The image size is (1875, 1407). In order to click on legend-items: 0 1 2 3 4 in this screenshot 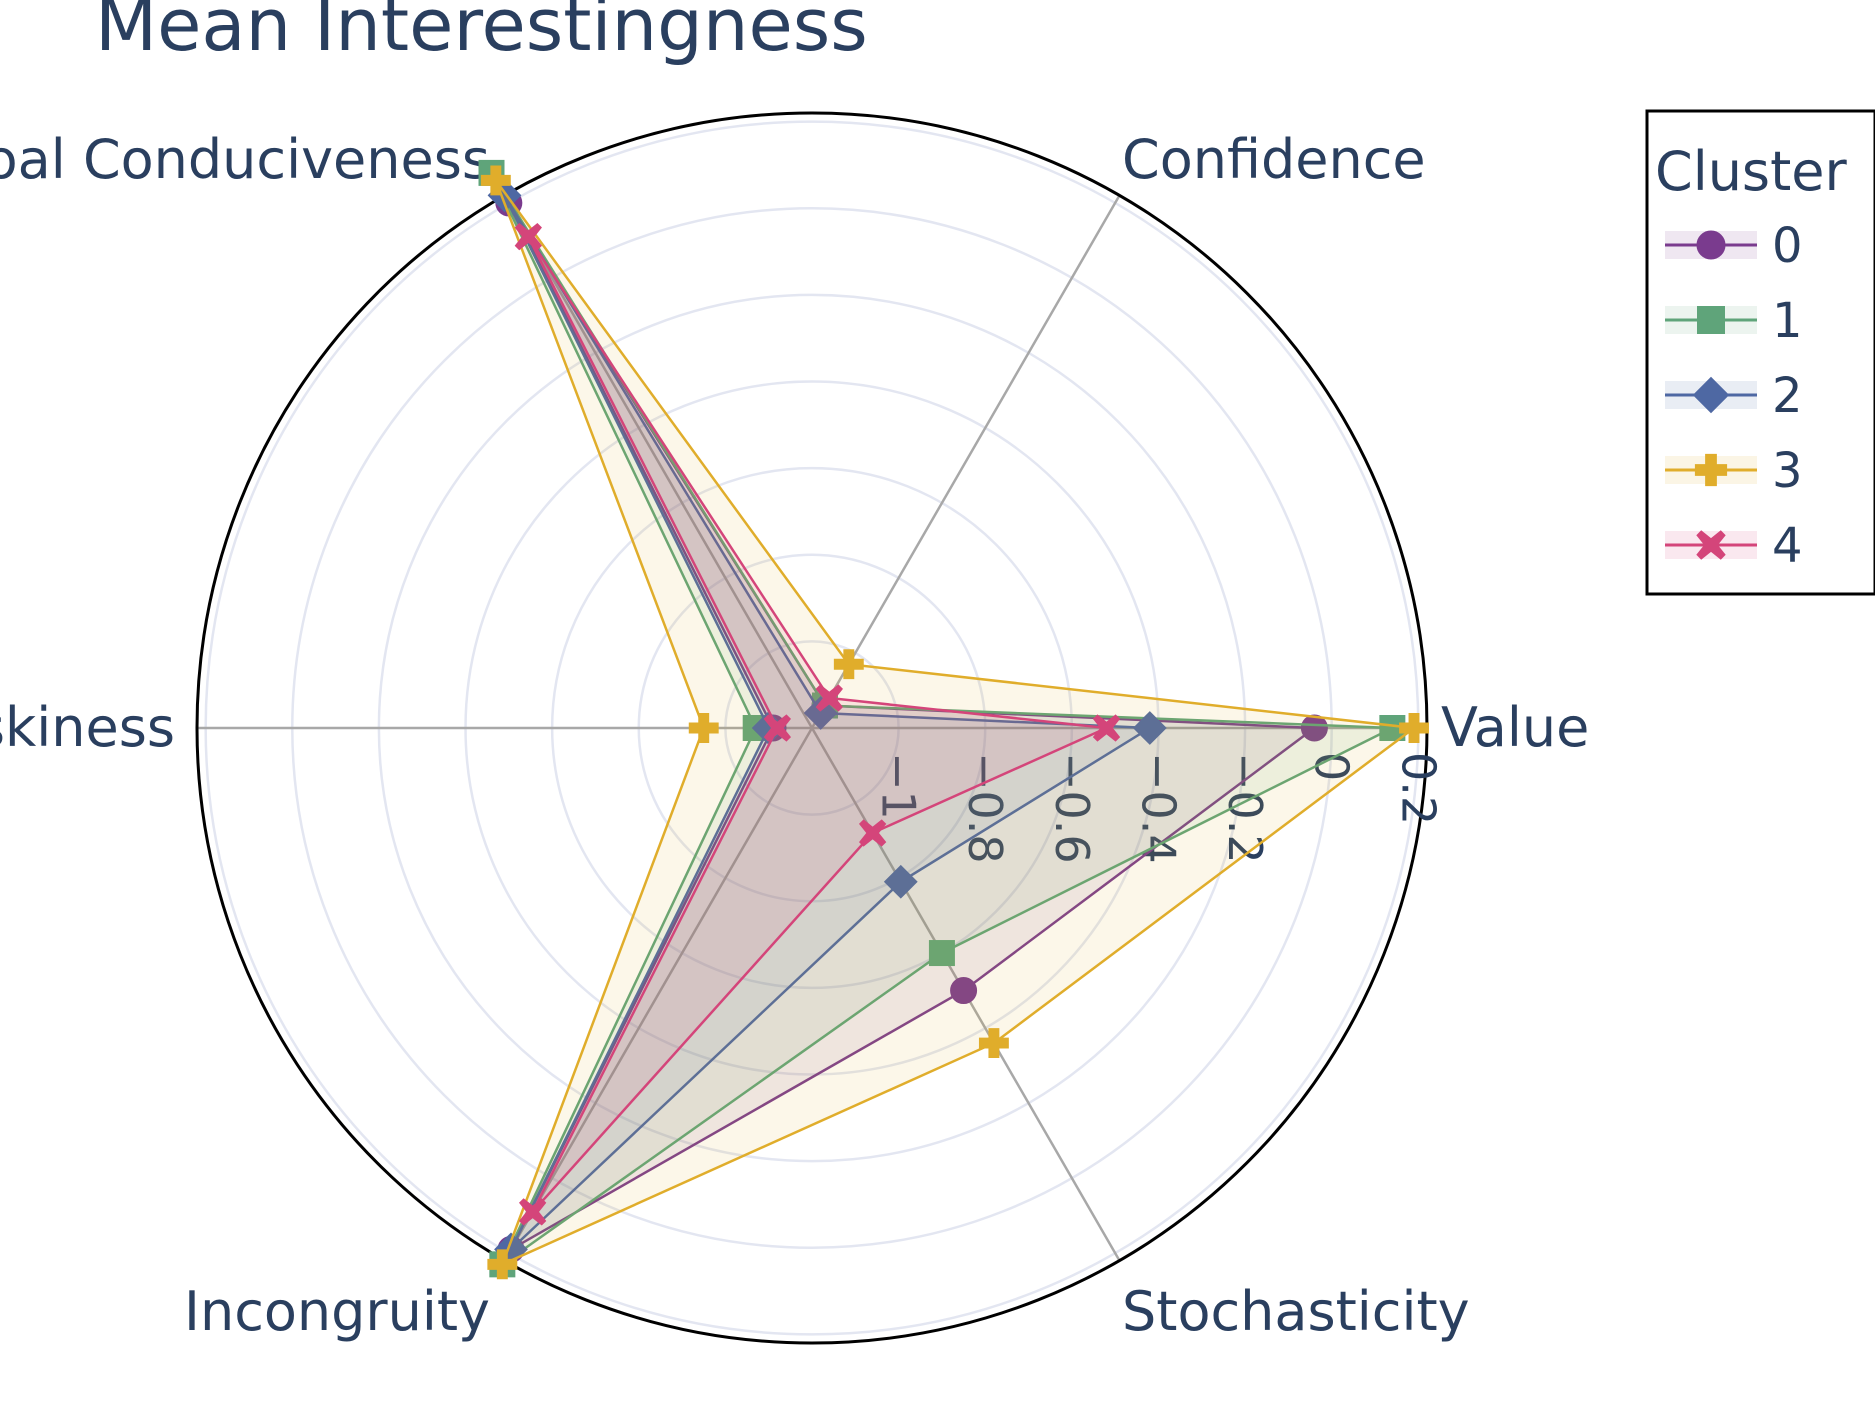, I will do `click(1734, 396)`.